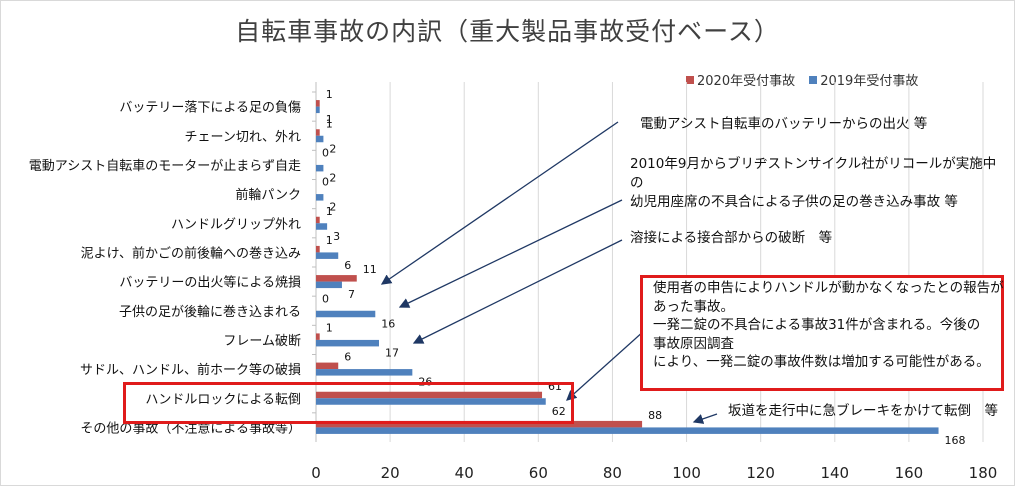 The width and height of the screenshot is (1015, 486). Describe the element at coordinates (243, 137) in the screenshot. I see `category-label-1: チェーン切れ、外れ` at that location.